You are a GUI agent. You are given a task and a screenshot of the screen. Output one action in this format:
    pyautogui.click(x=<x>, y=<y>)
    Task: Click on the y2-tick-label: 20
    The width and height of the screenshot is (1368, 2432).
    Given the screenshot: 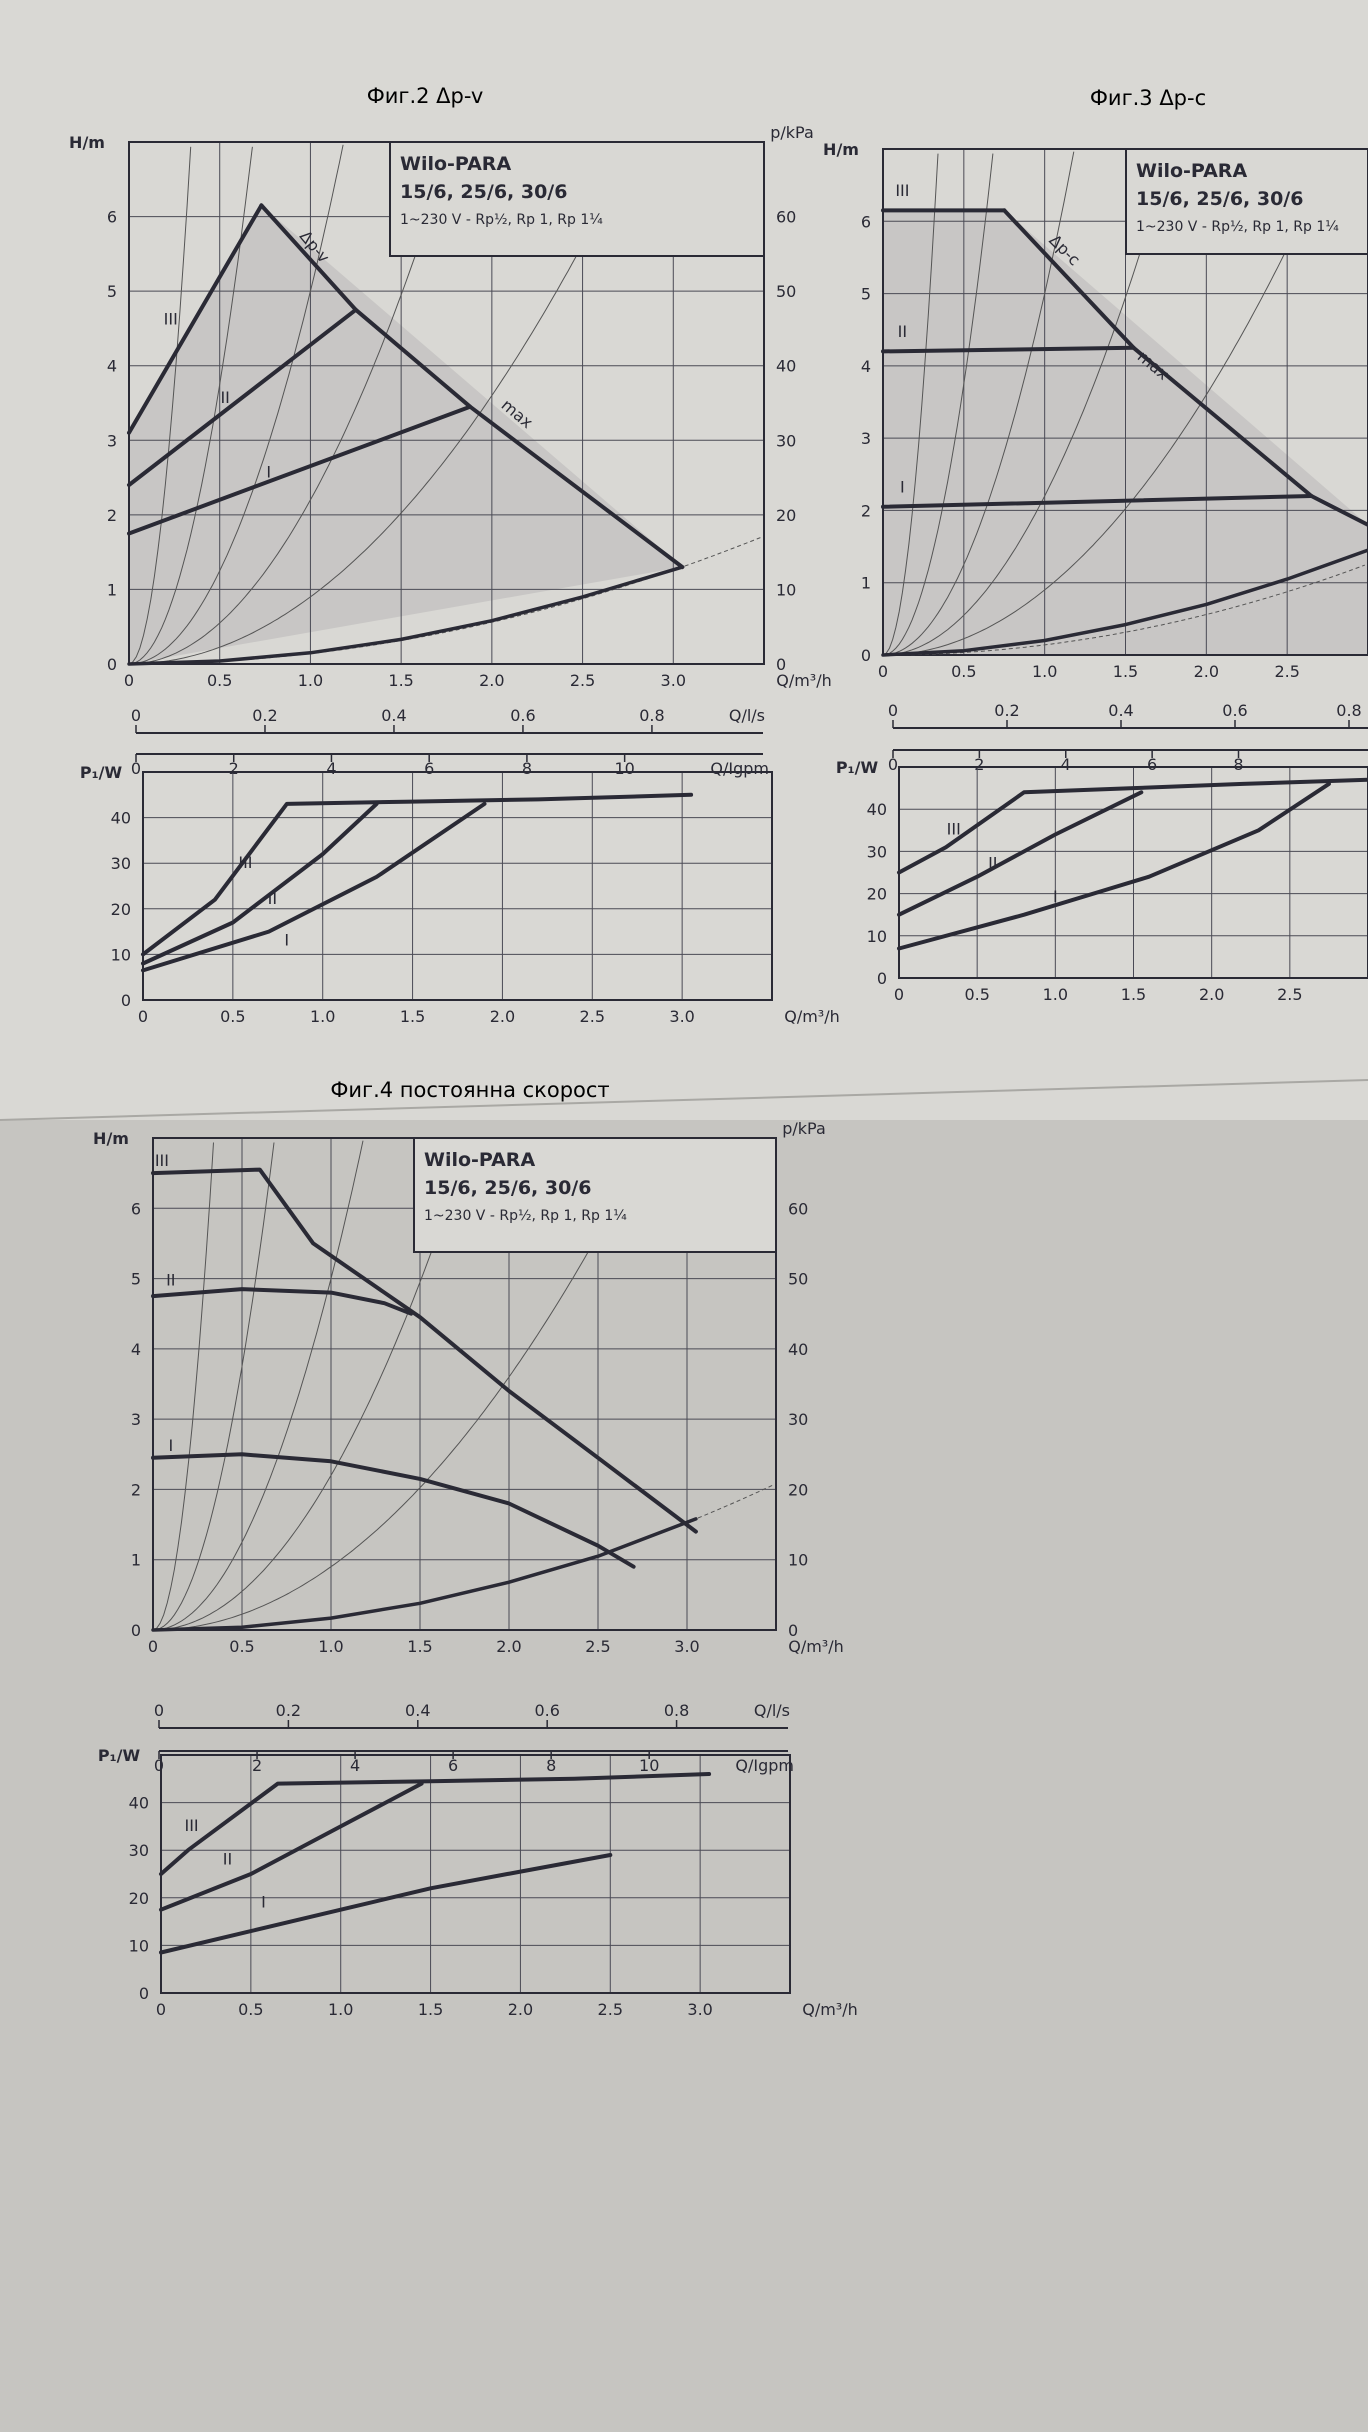 What is the action you would take?
    pyautogui.click(x=786, y=515)
    